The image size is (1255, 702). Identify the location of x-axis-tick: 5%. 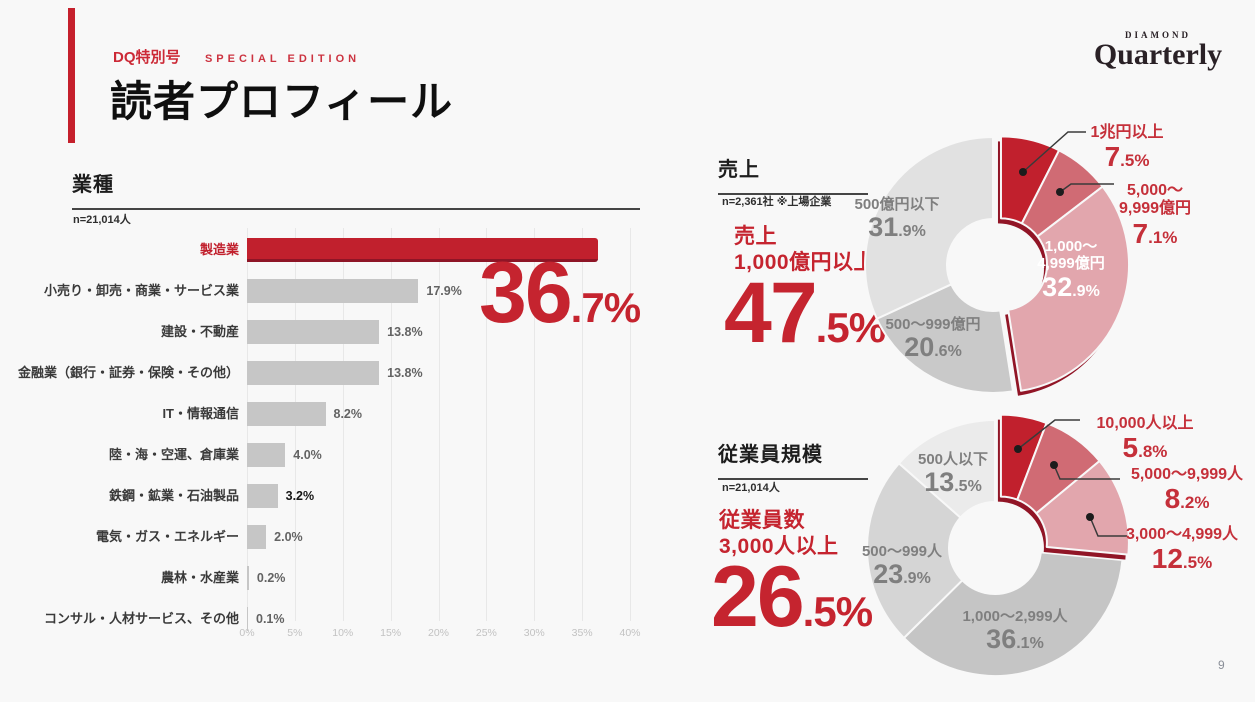
(295, 633).